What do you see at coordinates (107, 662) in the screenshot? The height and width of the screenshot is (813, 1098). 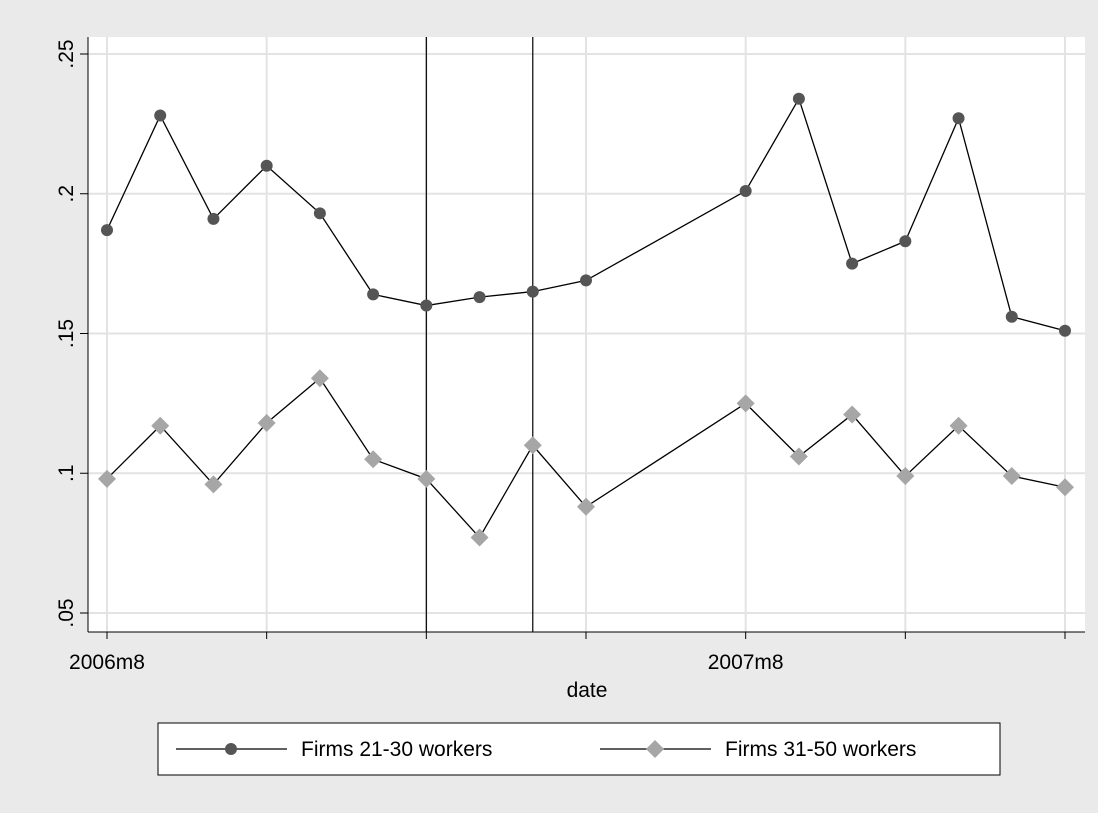 I see `x-tick-label: 2006m8` at bounding box center [107, 662].